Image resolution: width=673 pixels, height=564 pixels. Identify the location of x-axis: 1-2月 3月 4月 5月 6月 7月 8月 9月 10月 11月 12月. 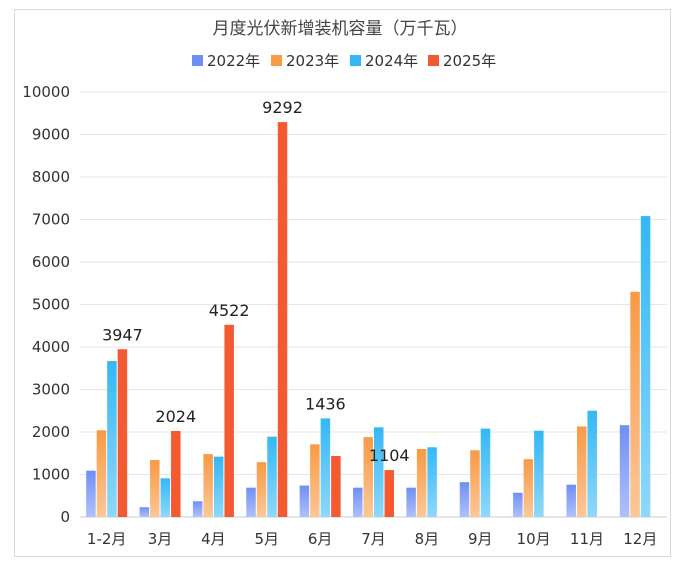
(372, 539).